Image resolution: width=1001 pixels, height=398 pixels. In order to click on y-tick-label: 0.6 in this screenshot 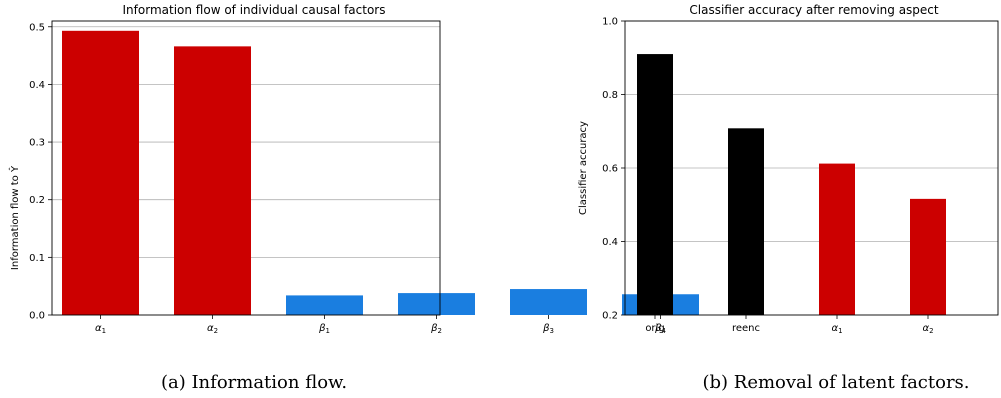, I will do `click(610, 169)`.